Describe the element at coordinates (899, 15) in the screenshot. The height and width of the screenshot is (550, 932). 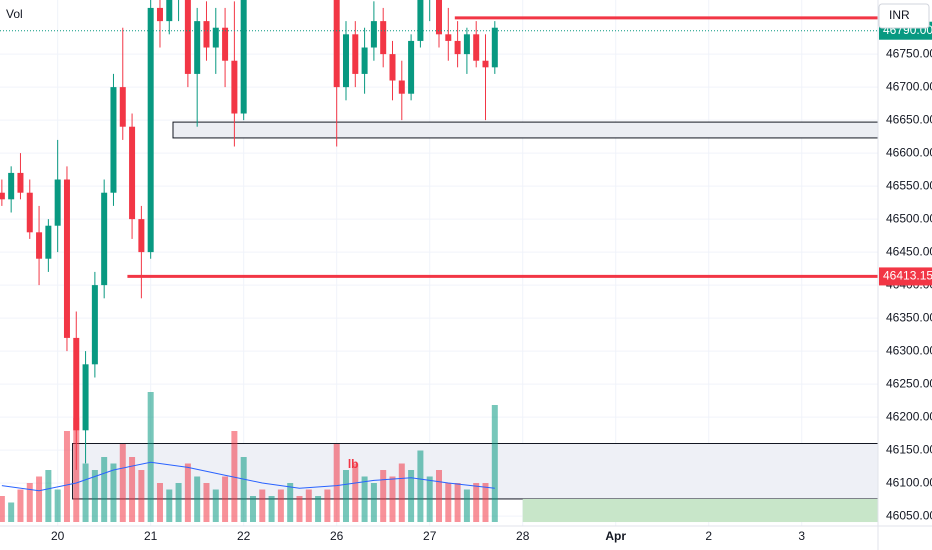
I see `currency: INR` at that location.